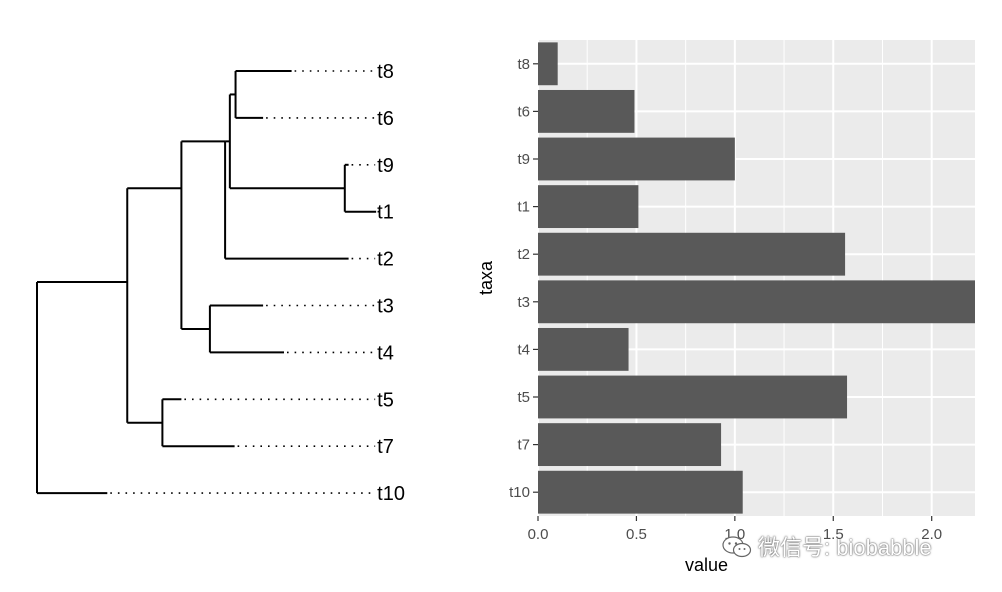 The height and width of the screenshot is (592, 1002). Describe the element at coordinates (538, 534) in the screenshot. I see `x-tick-label: 0.0` at that location.